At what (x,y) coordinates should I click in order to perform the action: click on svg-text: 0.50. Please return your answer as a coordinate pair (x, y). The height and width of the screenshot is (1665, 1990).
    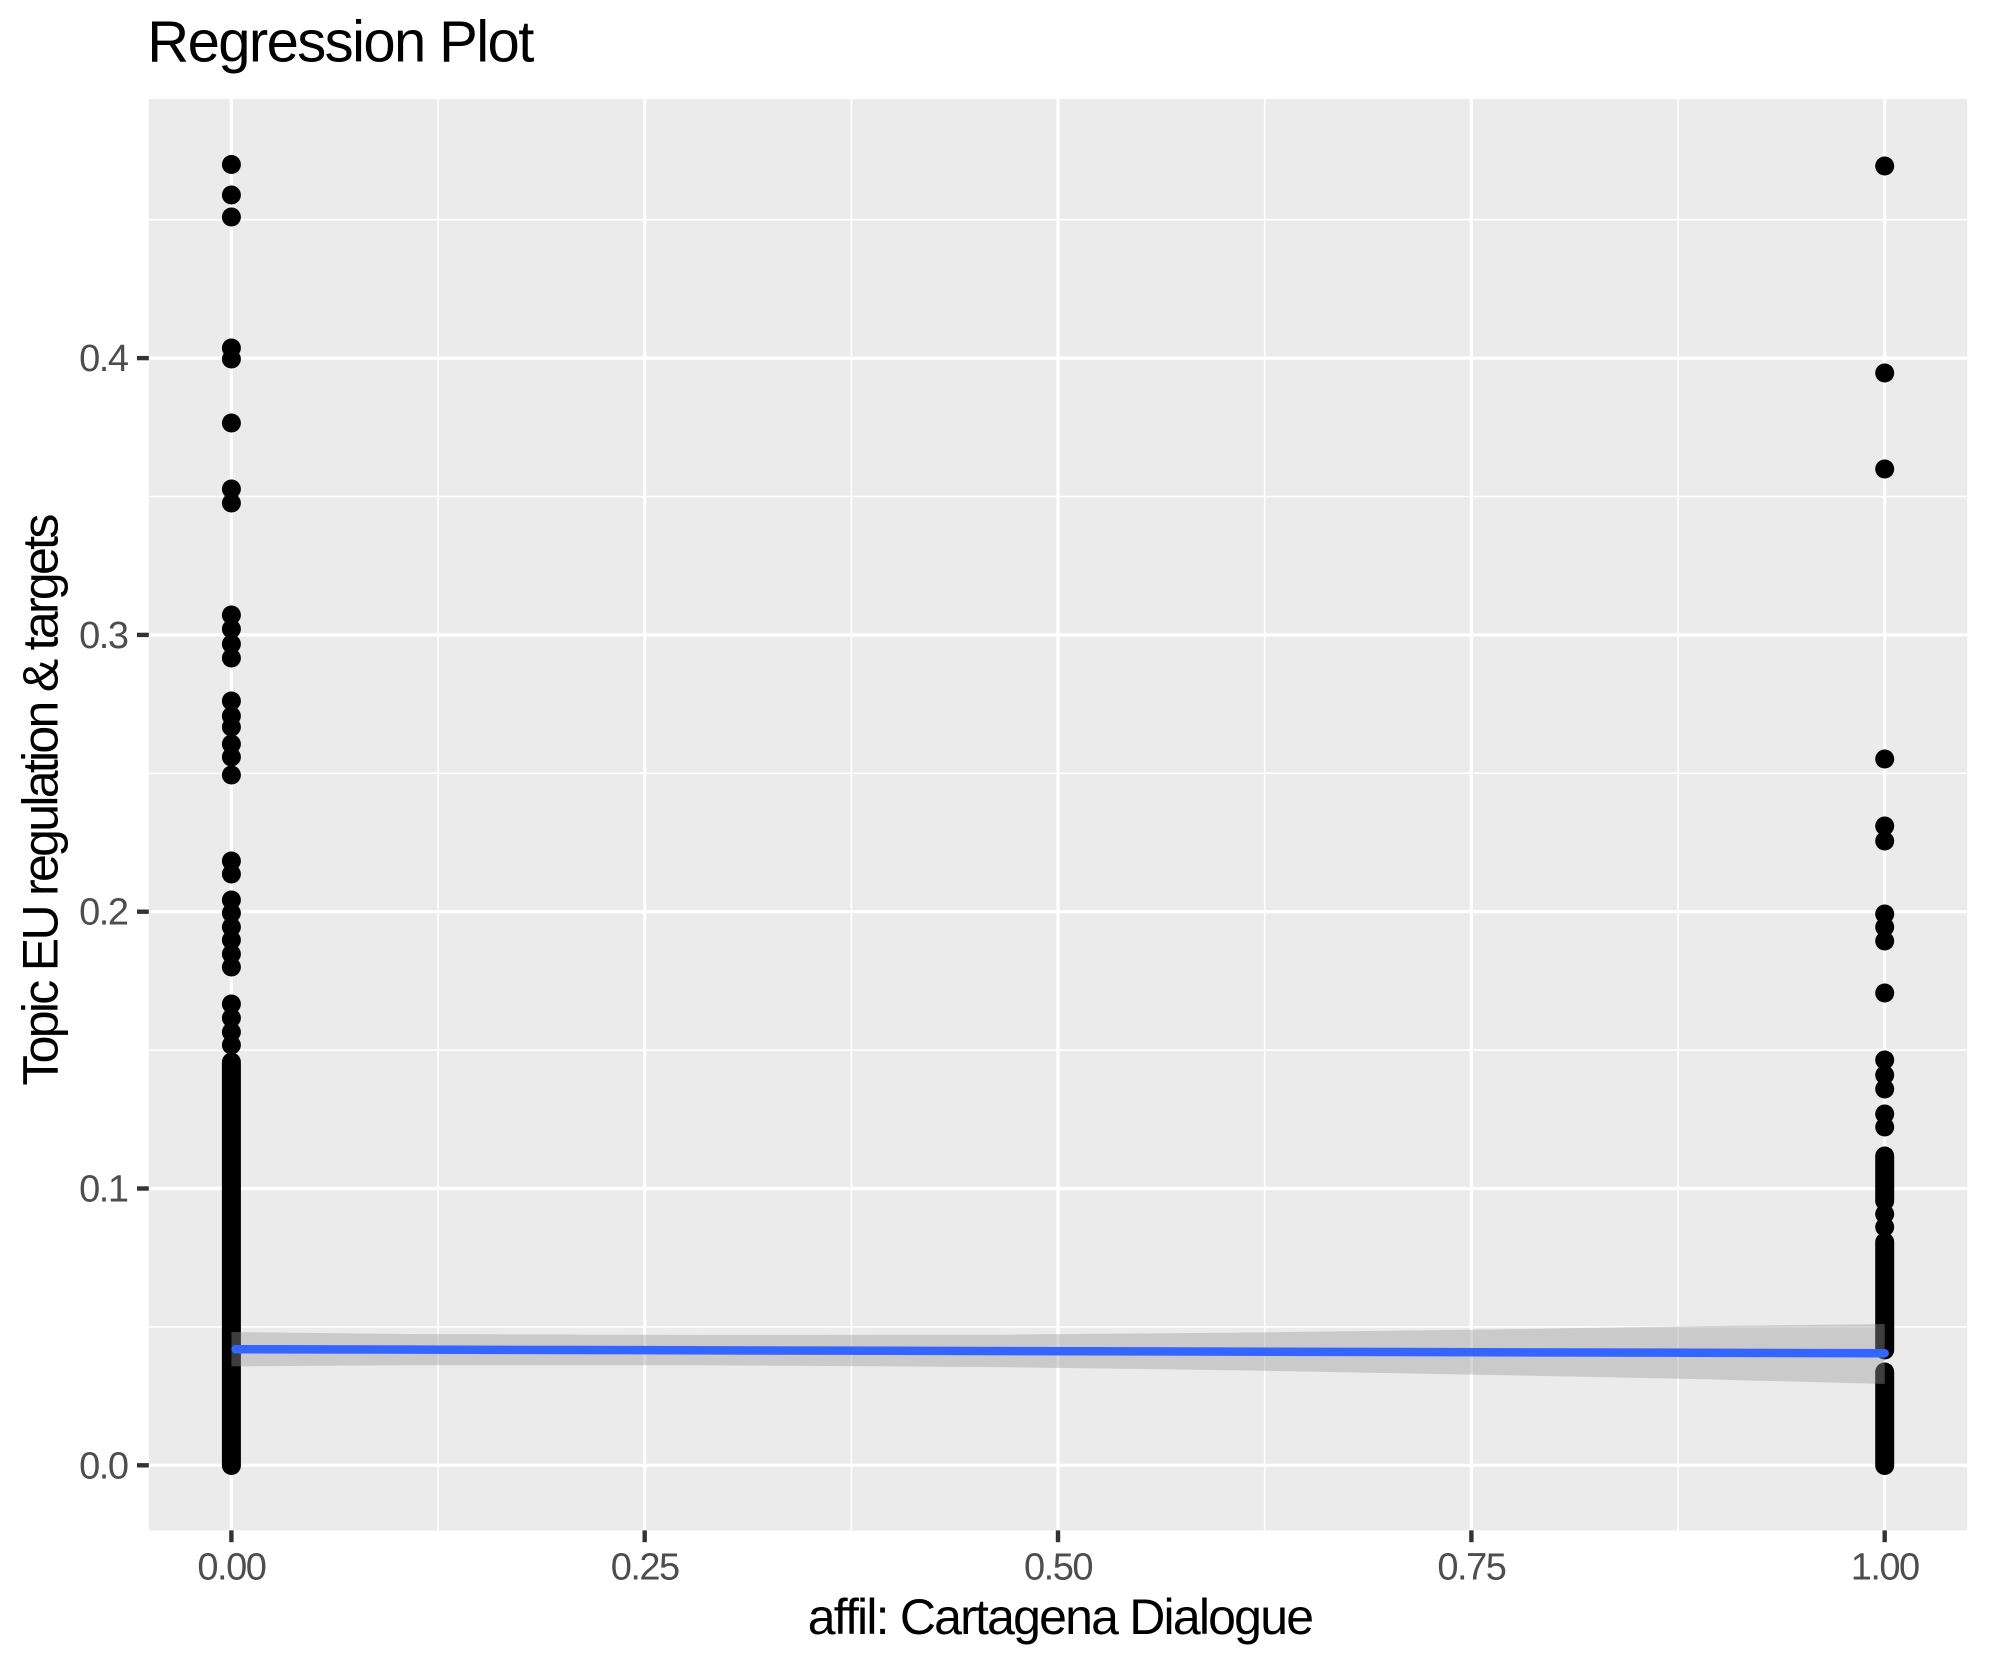
    Looking at the image, I should click on (1058, 1567).